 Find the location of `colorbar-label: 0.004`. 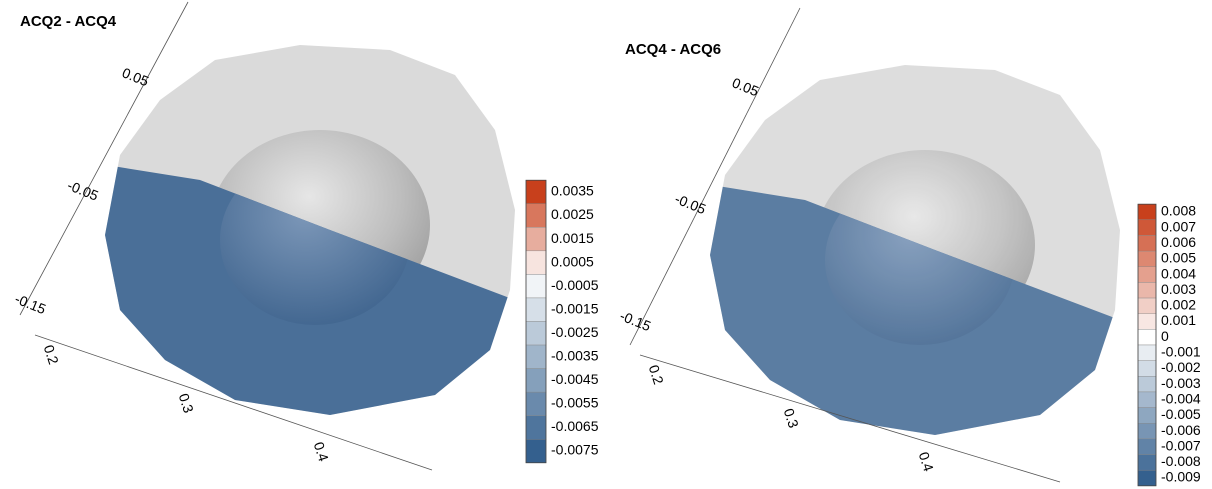

colorbar-label: 0.004 is located at coordinates (1178, 273).